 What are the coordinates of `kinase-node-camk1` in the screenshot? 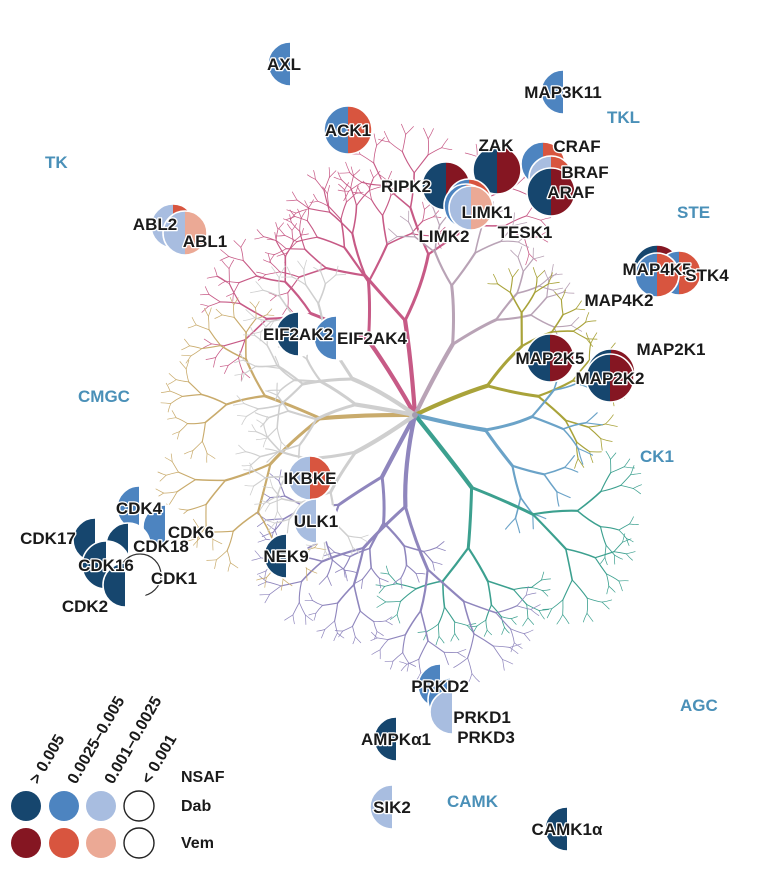 It's located at (567, 829).